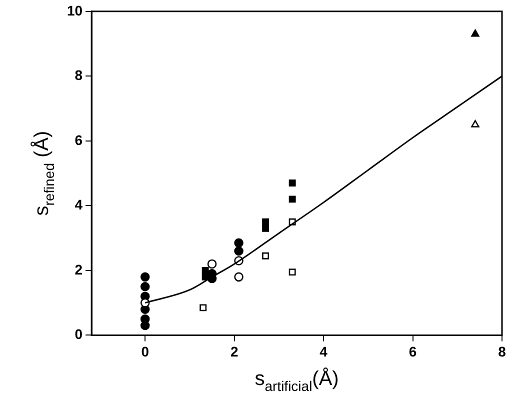 This screenshot has height=404, width=512. What do you see at coordinates (74, 10) in the screenshot?
I see `y-tick-label: 10` at bounding box center [74, 10].